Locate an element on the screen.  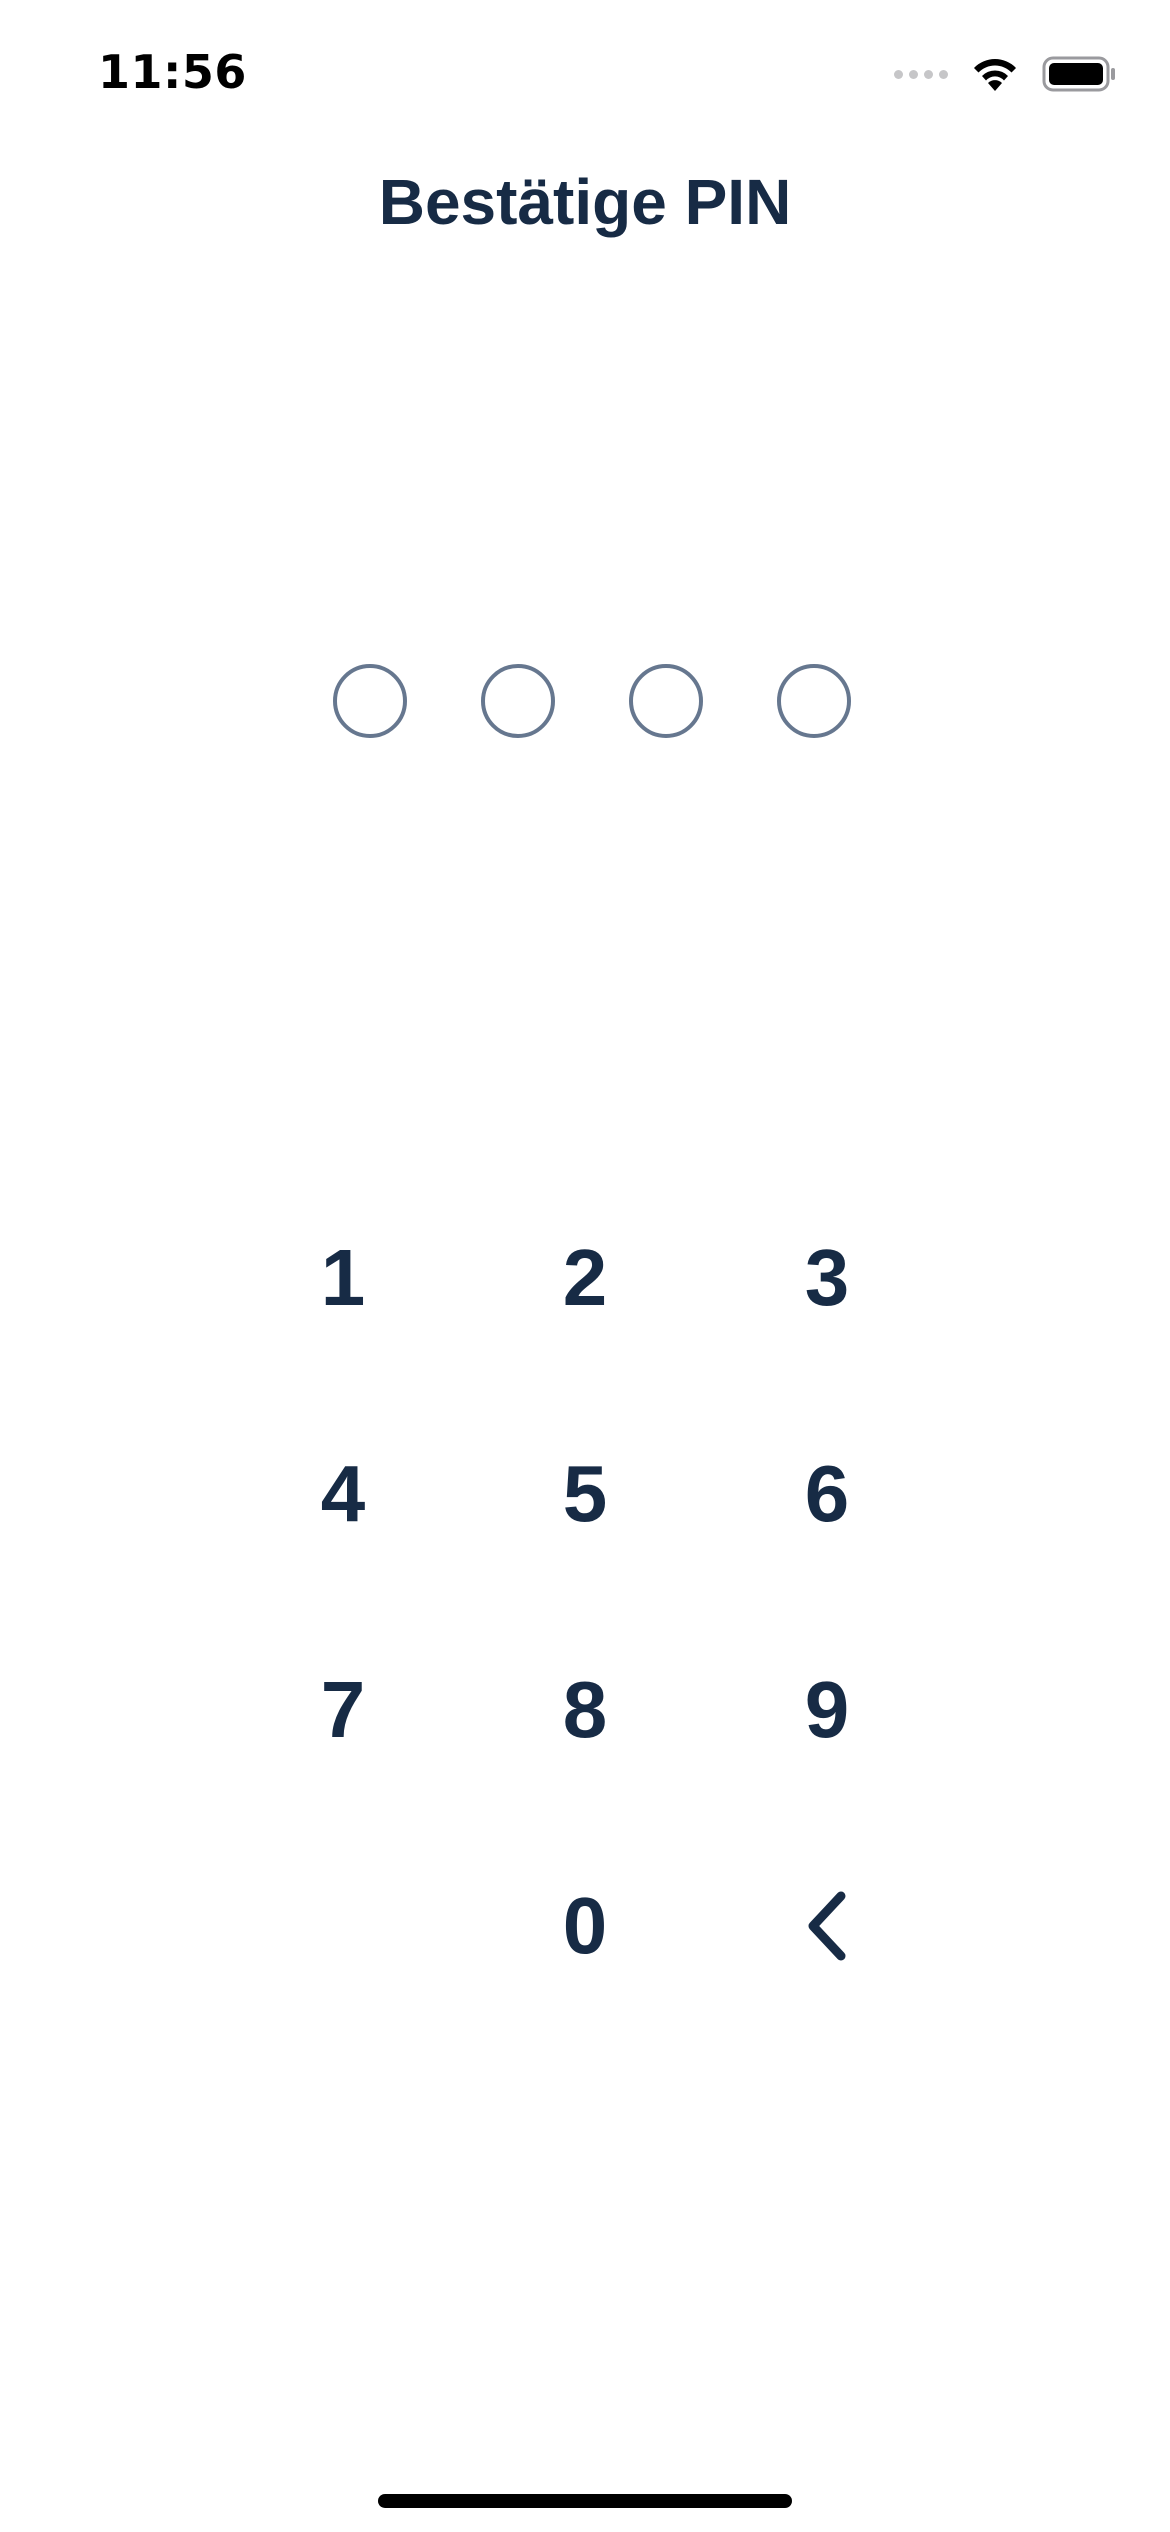
page-title: Bestätige PIN is located at coordinates (585, 202).